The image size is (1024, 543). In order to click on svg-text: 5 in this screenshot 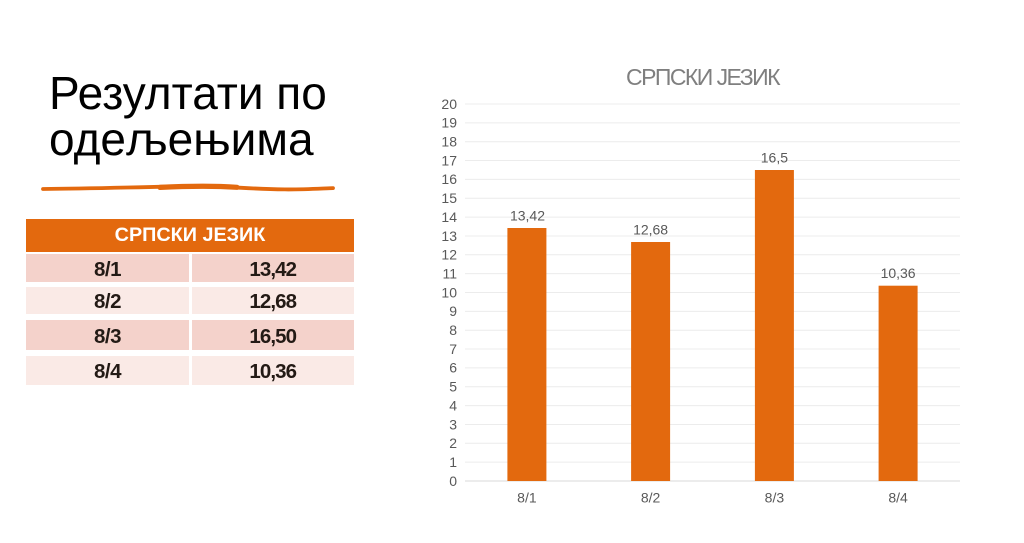, I will do `click(453, 387)`.